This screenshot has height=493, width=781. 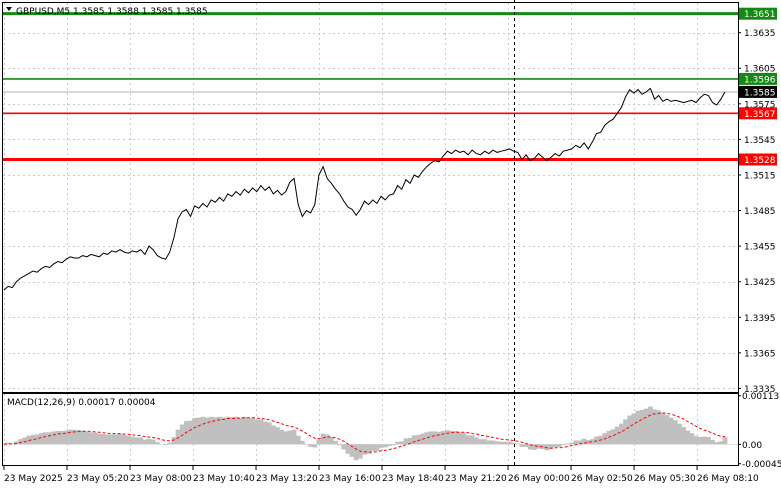 What do you see at coordinates (760, 34) in the screenshot?
I see `price-tick-label: 1.3635` at bounding box center [760, 34].